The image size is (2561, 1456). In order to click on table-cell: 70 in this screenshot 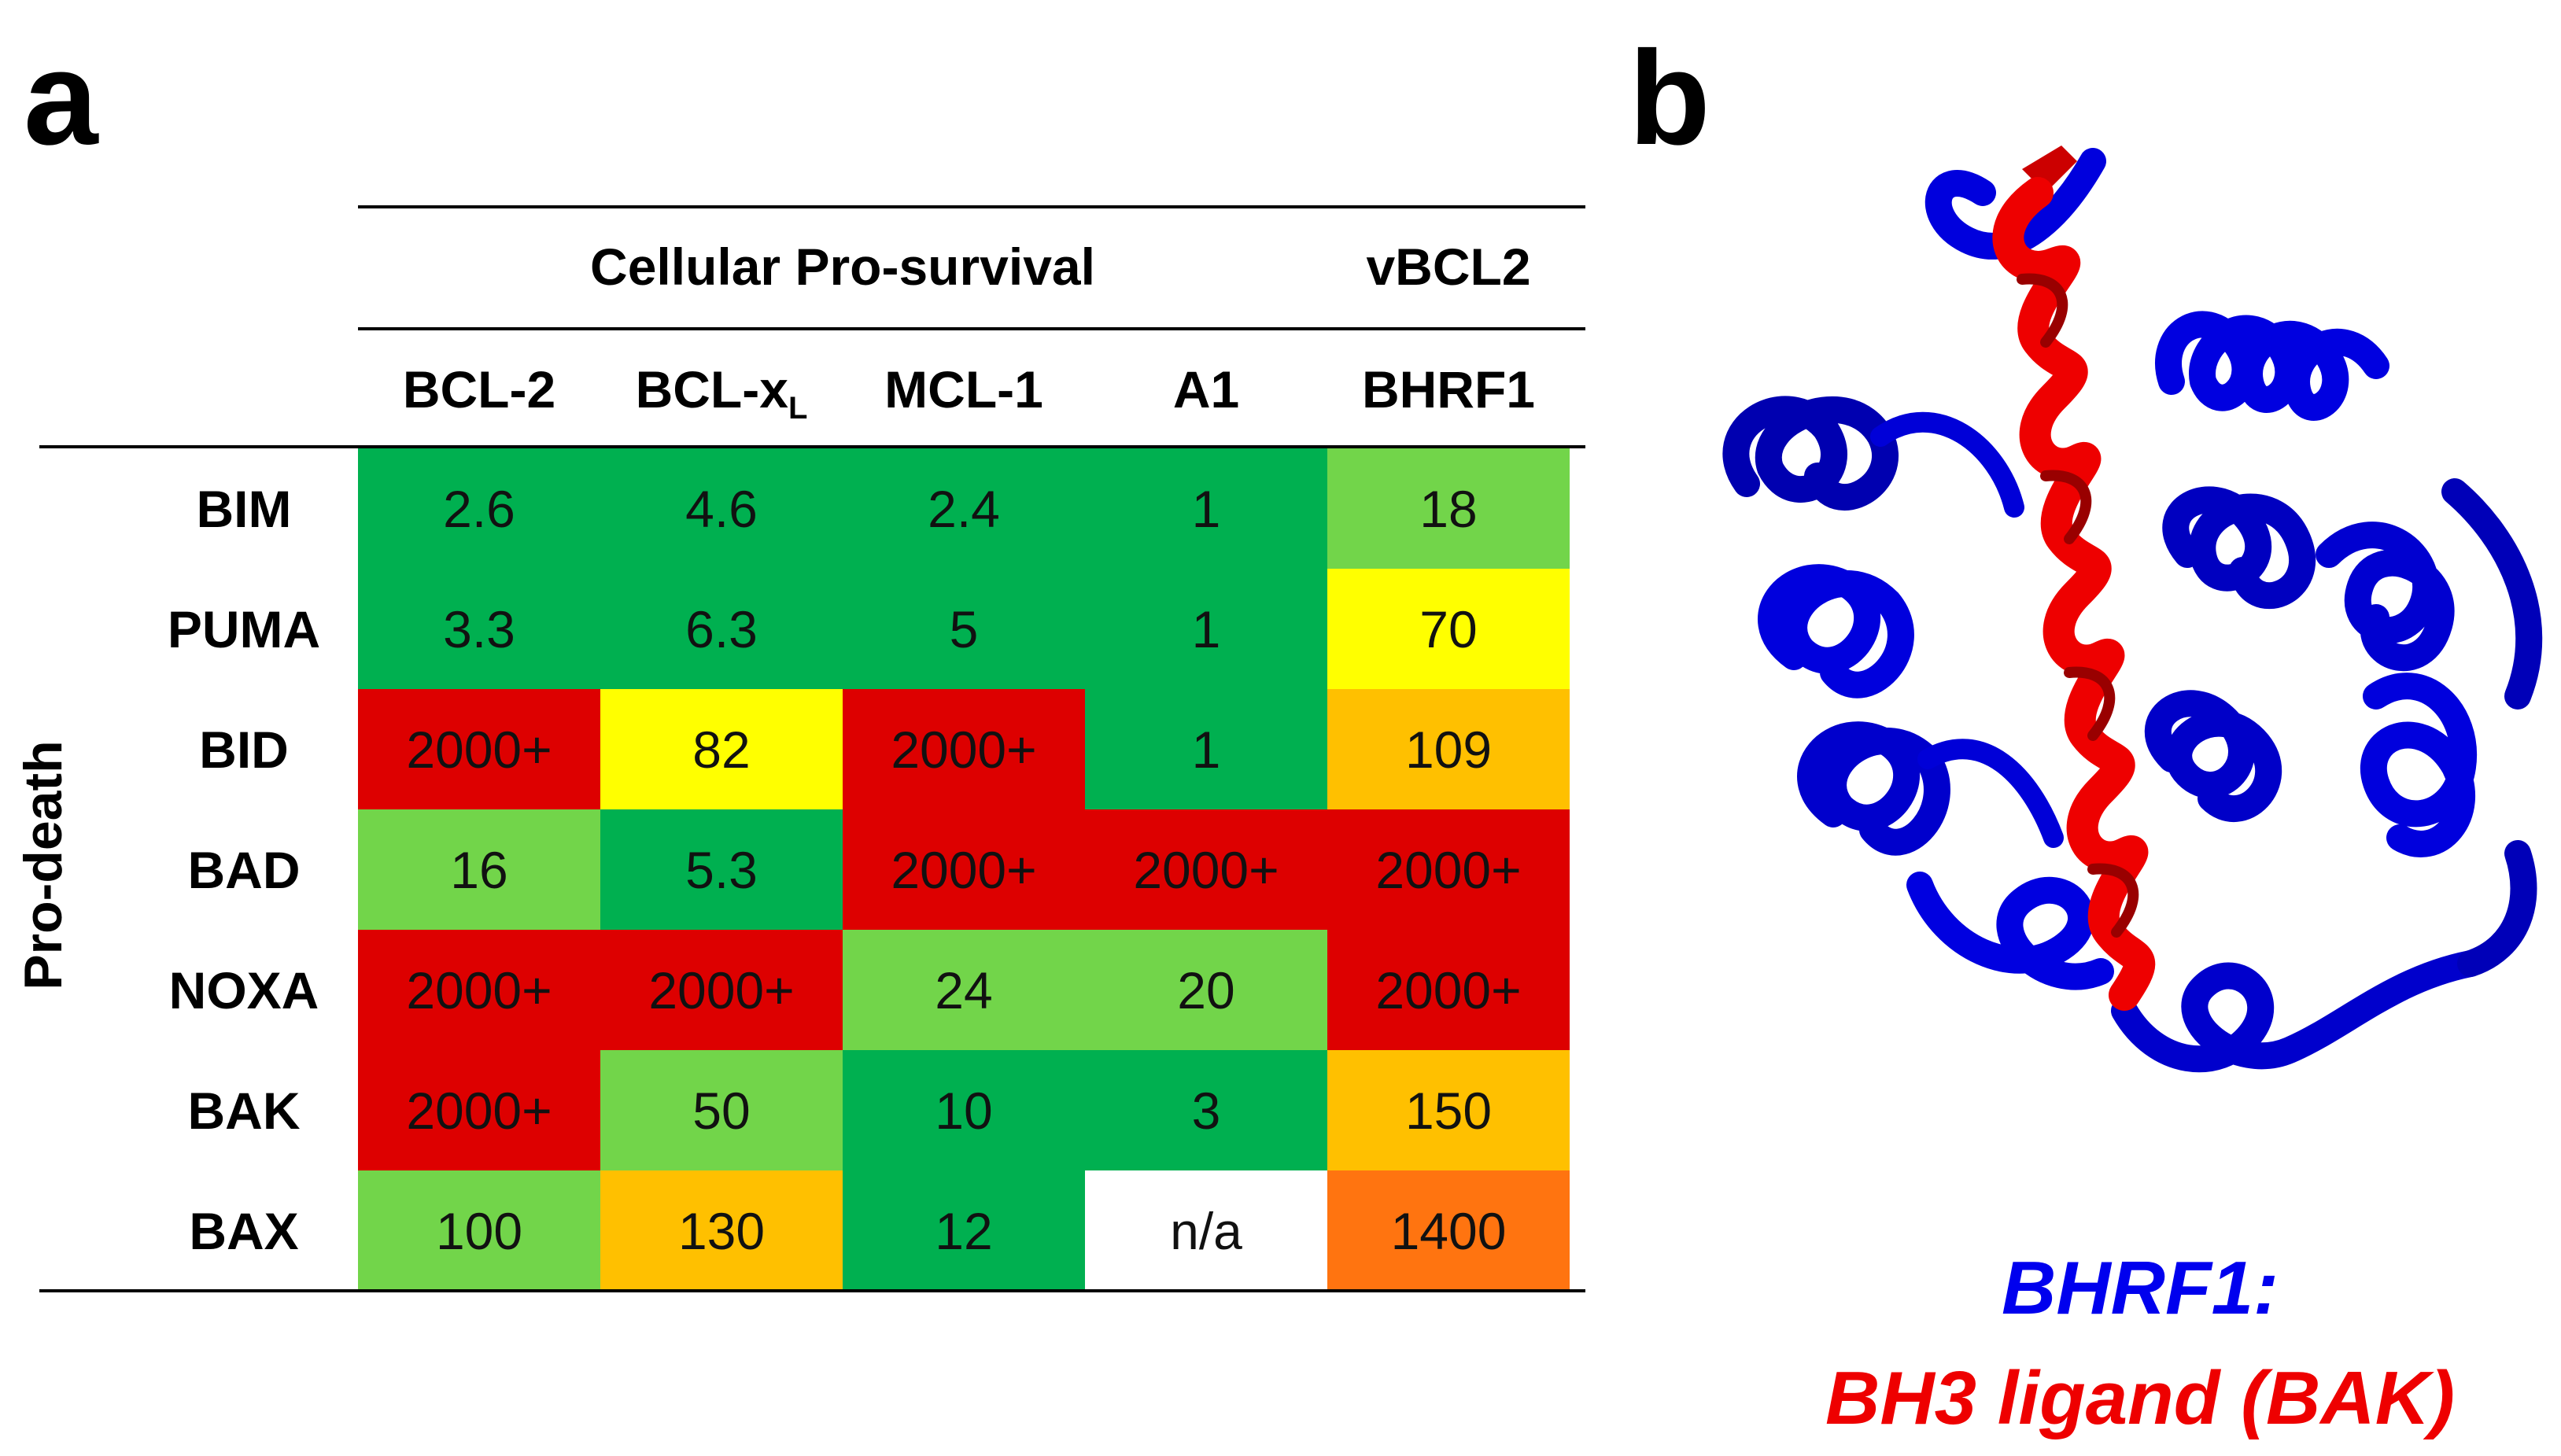, I will do `click(1448, 629)`.